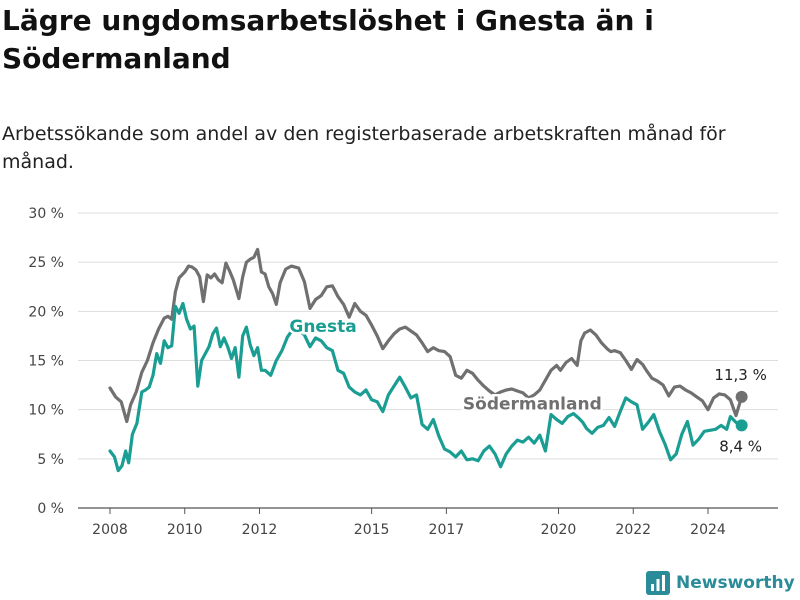 The width and height of the screenshot is (800, 600). What do you see at coordinates (185, 530) in the screenshot?
I see `x-tick-label: 2010` at bounding box center [185, 530].